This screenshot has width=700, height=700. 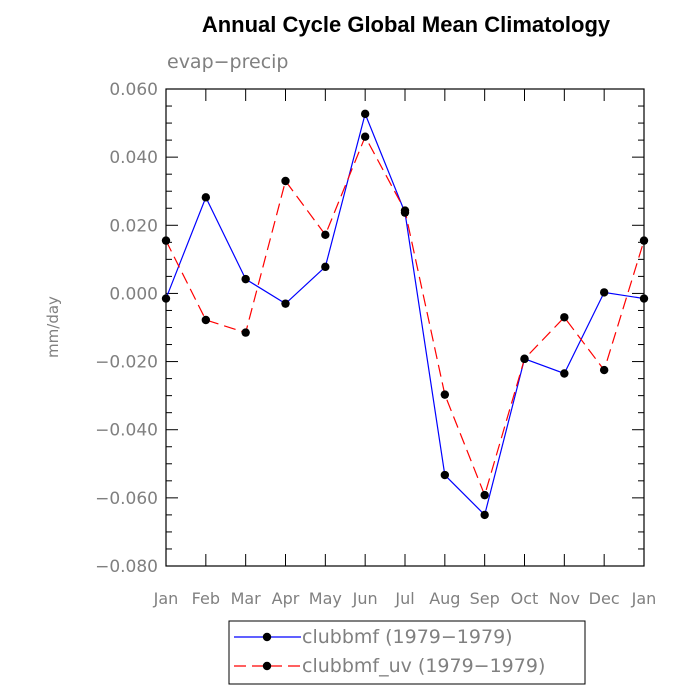 What do you see at coordinates (133, 90) in the screenshot?
I see `y-tick-label: 0.060` at bounding box center [133, 90].